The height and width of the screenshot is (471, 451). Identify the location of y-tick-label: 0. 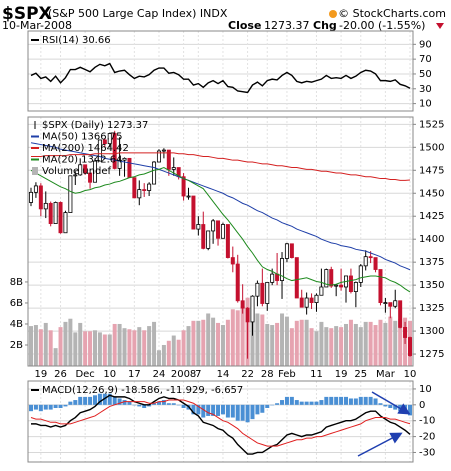
(422, 405).